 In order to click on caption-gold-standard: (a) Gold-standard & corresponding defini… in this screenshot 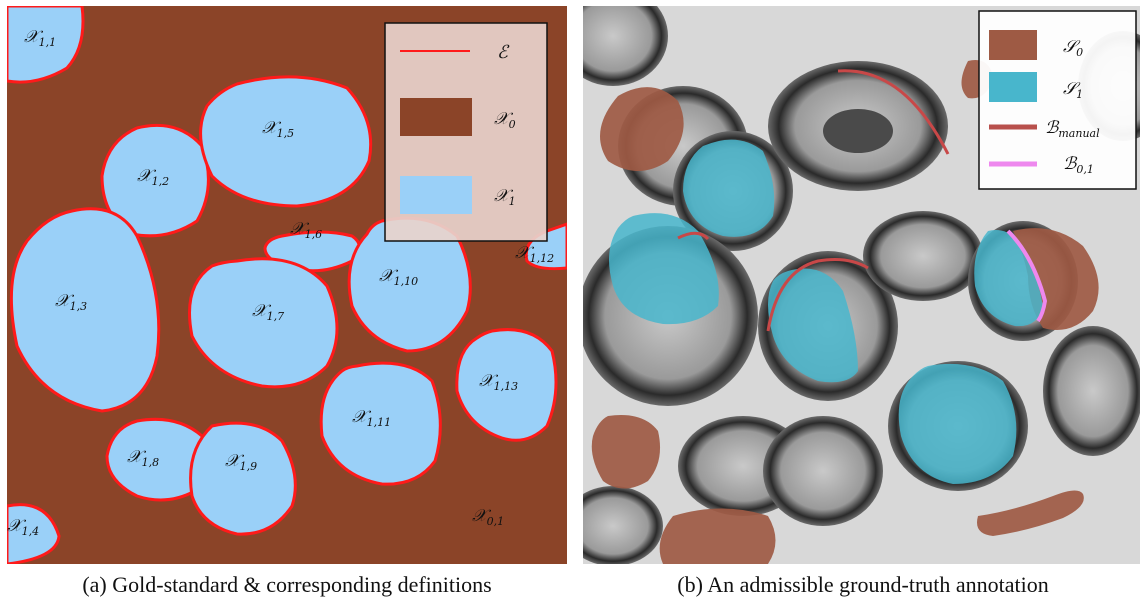, I will do `click(287, 584)`.